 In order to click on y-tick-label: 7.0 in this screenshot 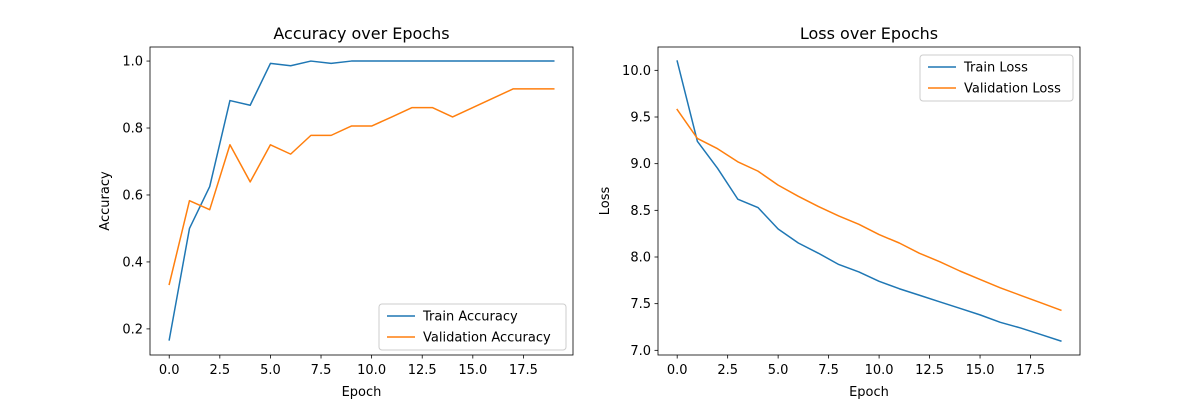, I will do `click(640, 351)`.